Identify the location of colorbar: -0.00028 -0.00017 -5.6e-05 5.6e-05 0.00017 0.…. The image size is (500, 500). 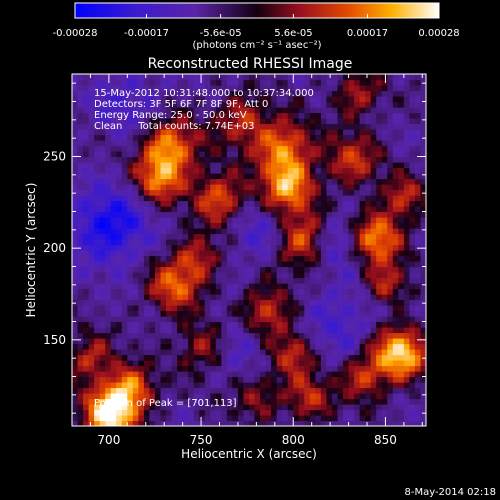
(256, 26).